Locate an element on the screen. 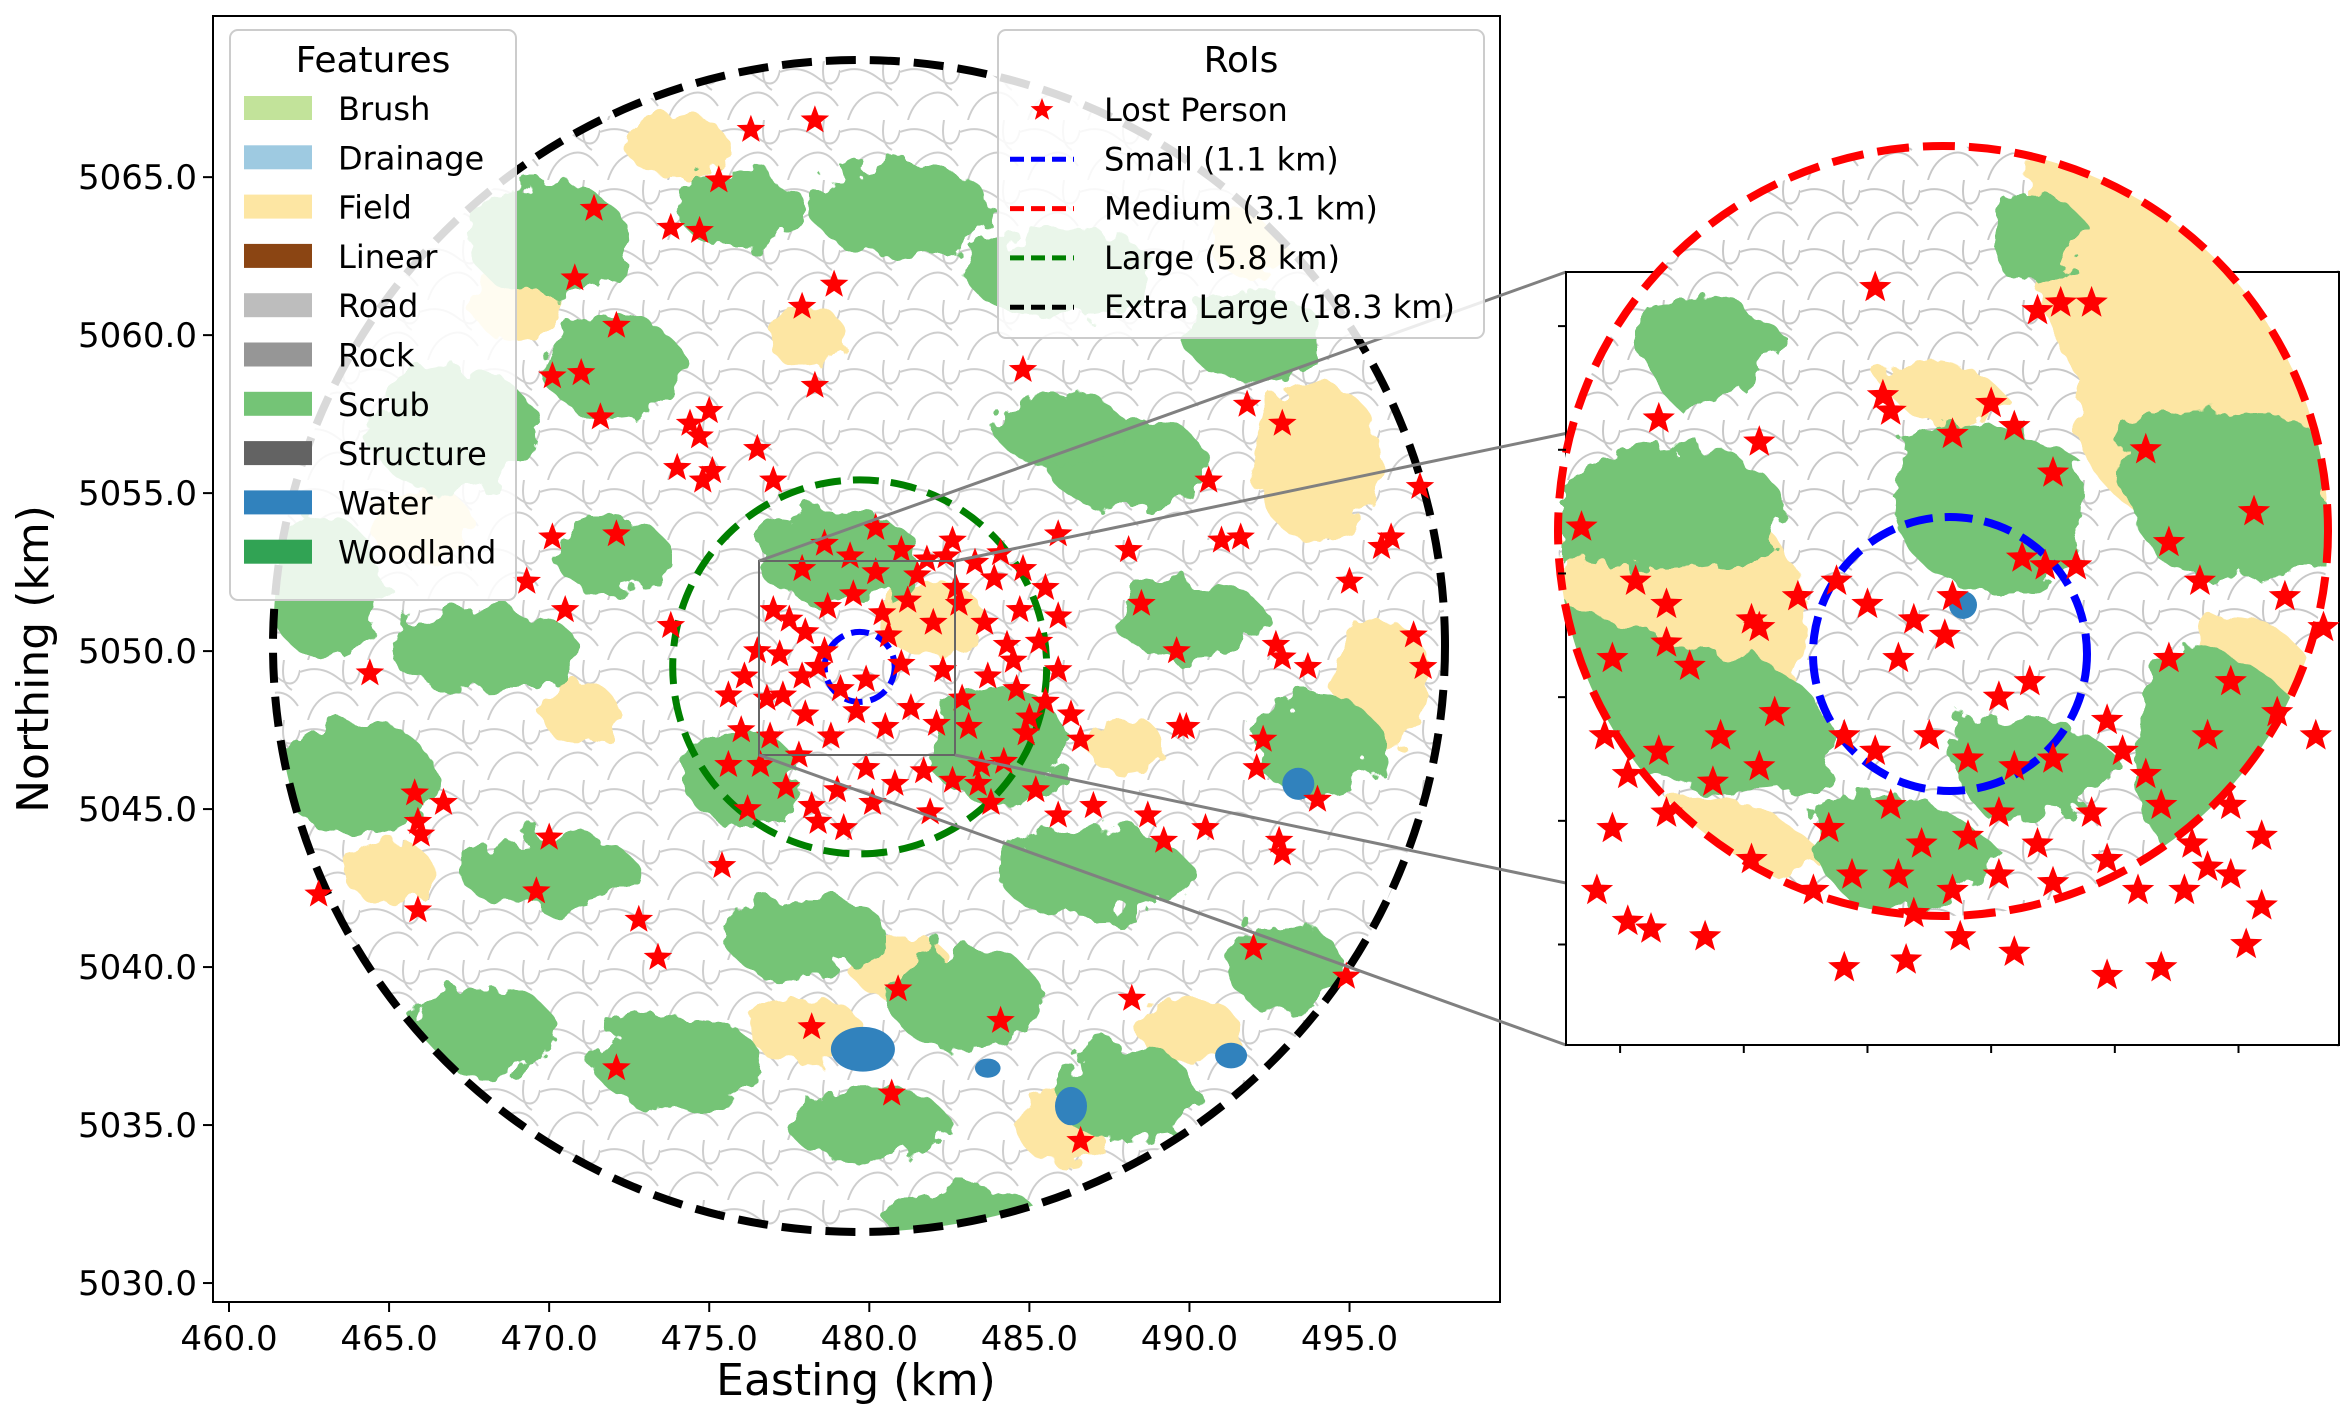  legend-label: Medium (3.1 km) is located at coordinates (1241, 209).